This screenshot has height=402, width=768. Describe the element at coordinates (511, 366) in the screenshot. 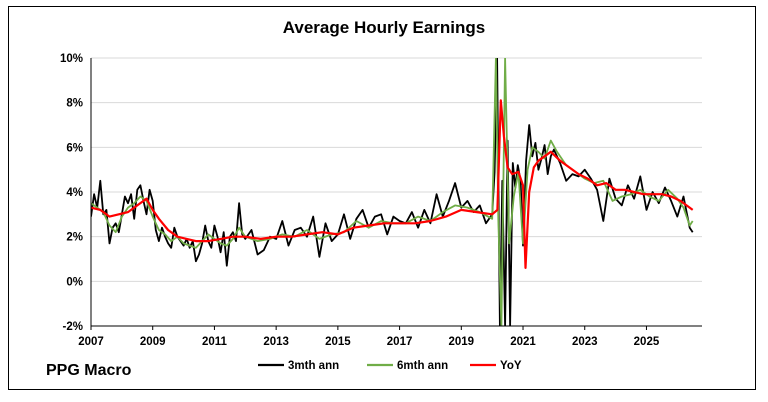

I see `legend-label: YoY` at that location.